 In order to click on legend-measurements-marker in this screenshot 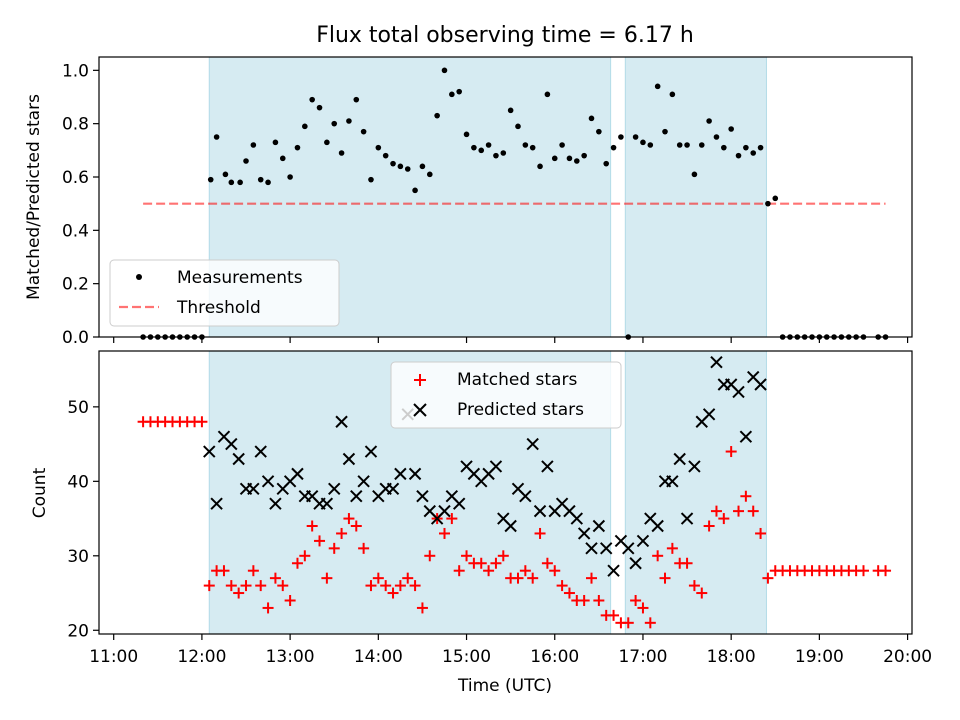, I will do `click(139, 277)`.